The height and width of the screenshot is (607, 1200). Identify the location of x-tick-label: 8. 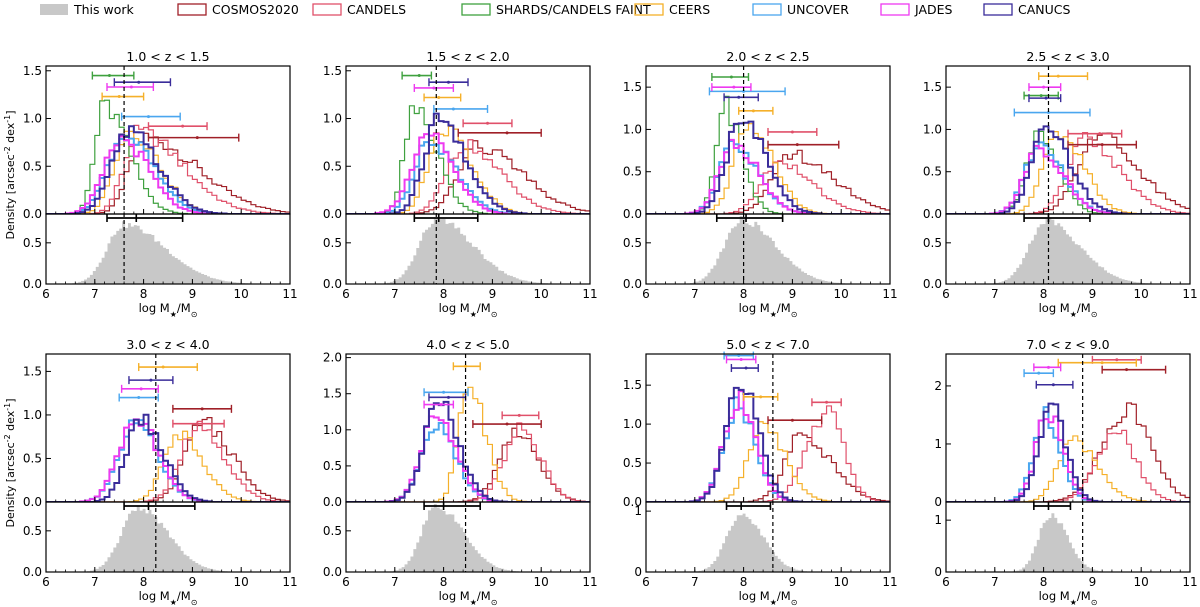
(144, 582).